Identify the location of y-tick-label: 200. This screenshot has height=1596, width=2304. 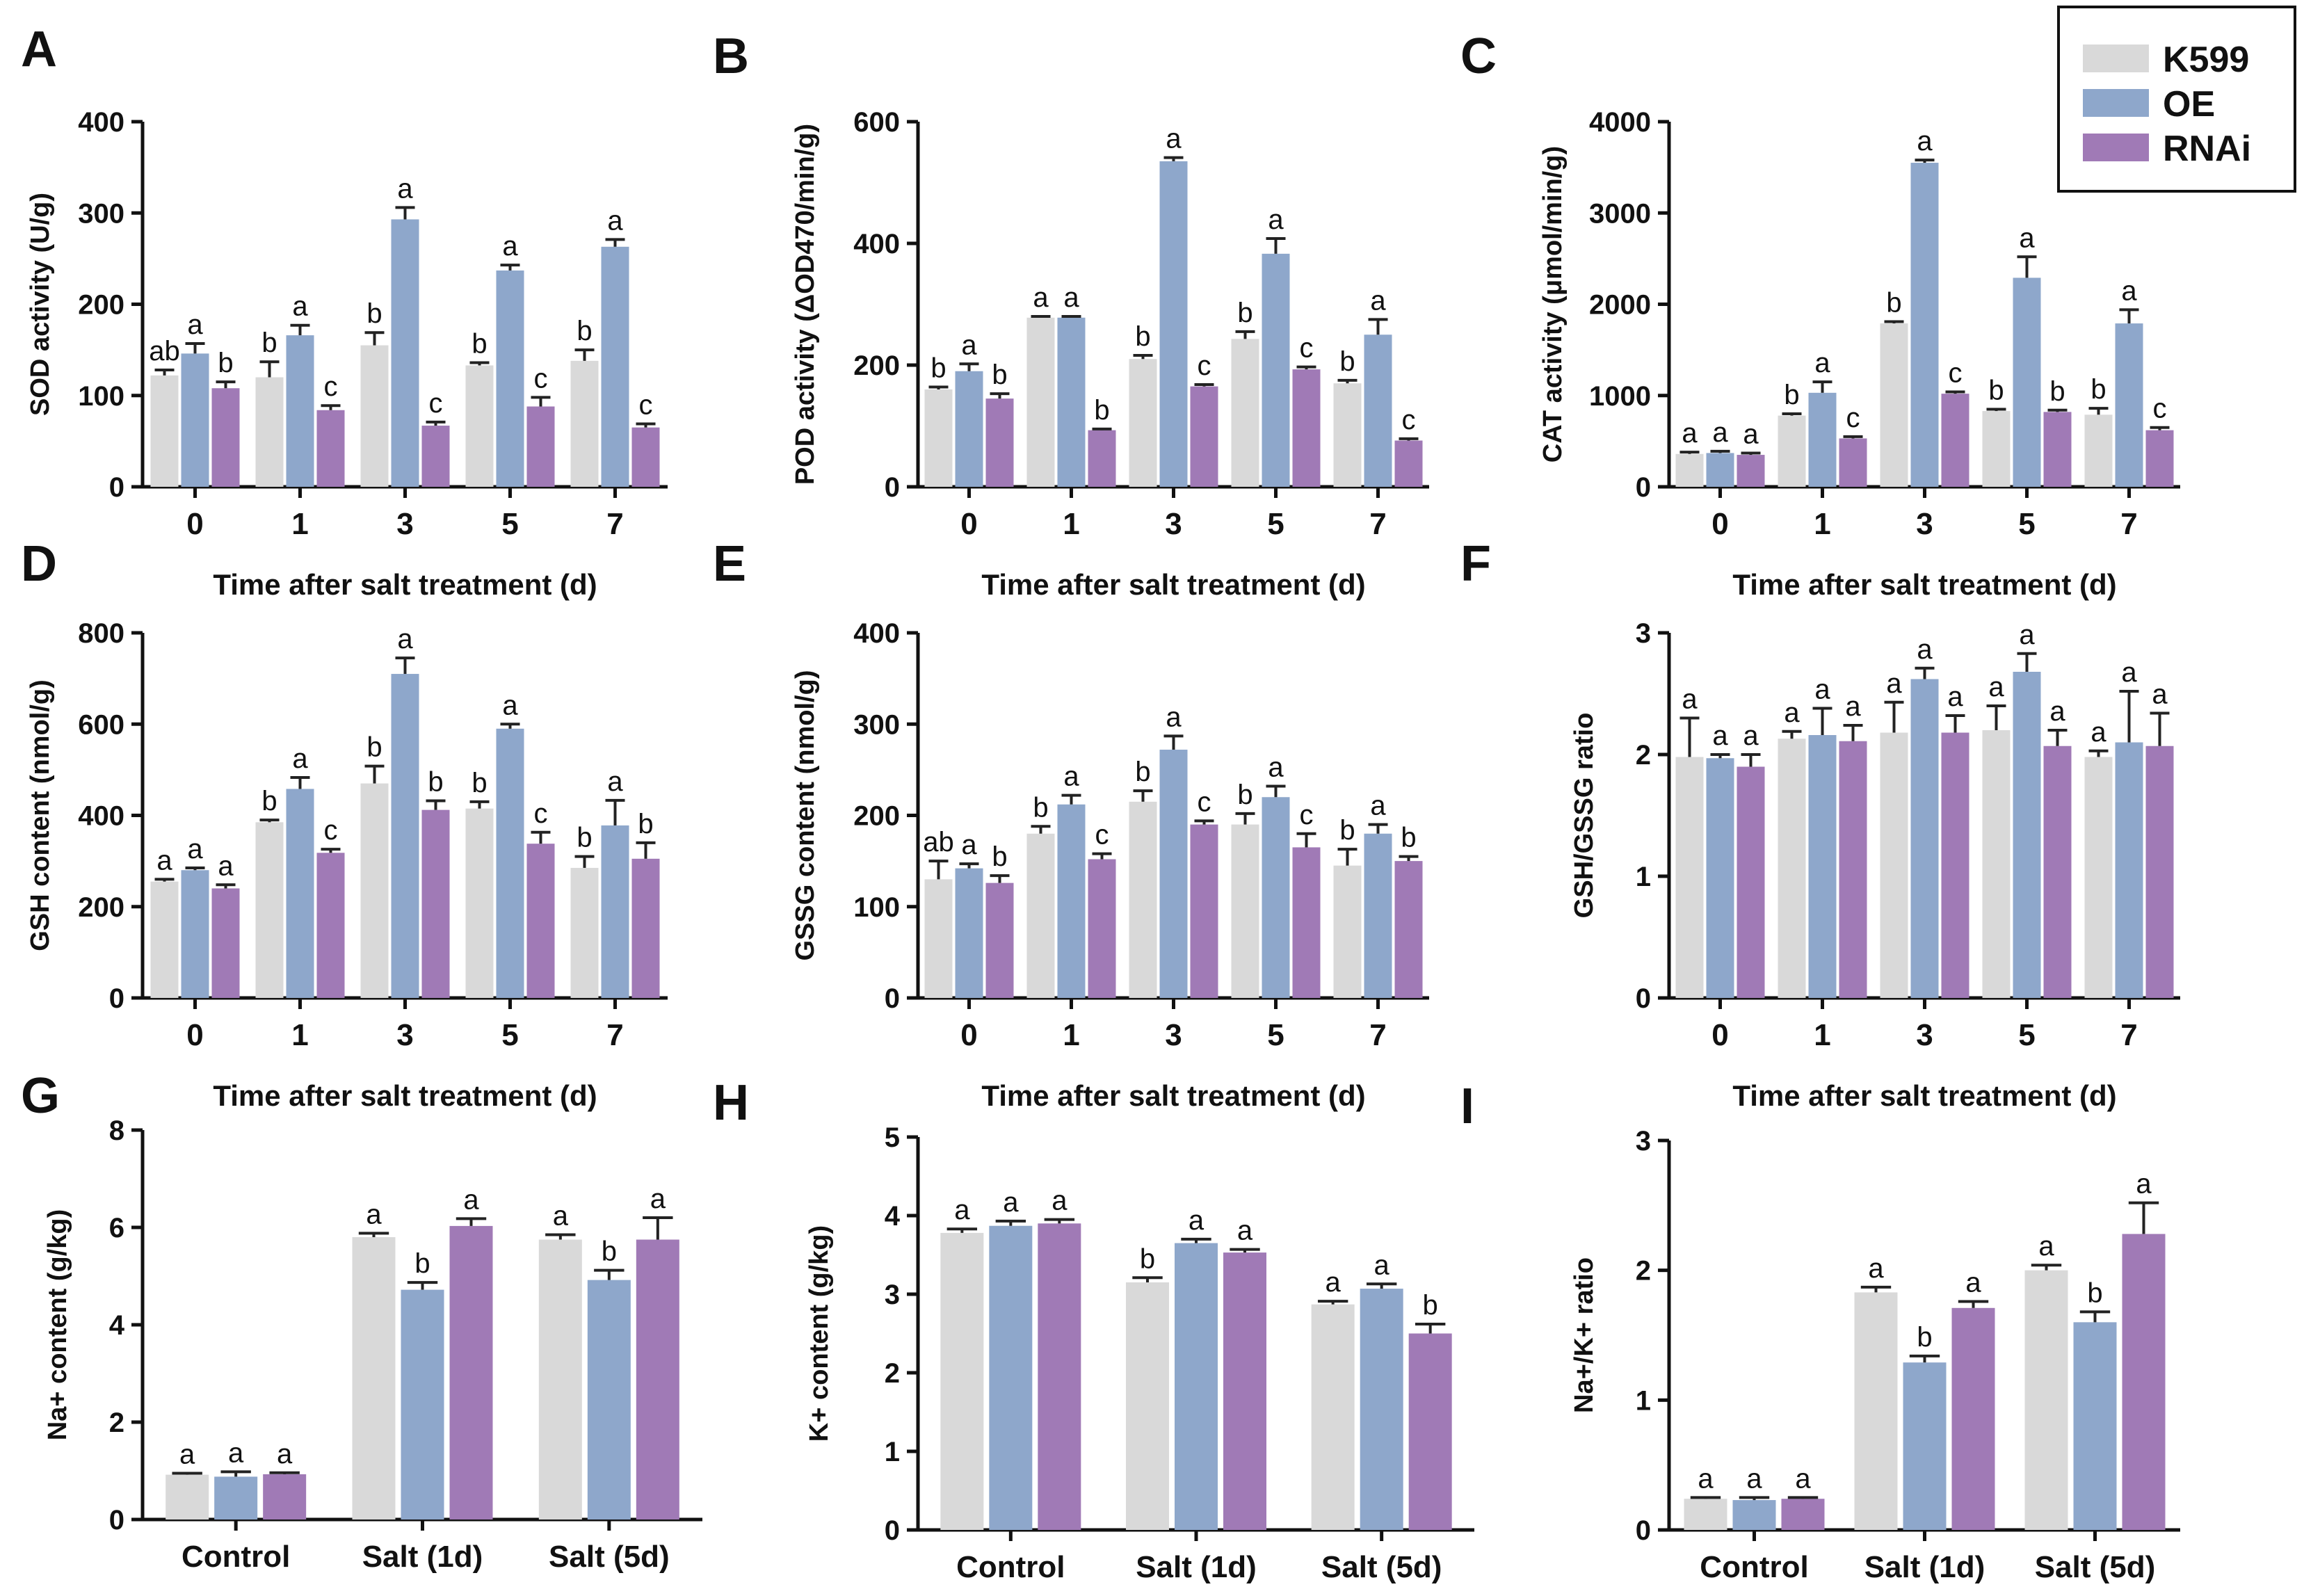
(101, 907).